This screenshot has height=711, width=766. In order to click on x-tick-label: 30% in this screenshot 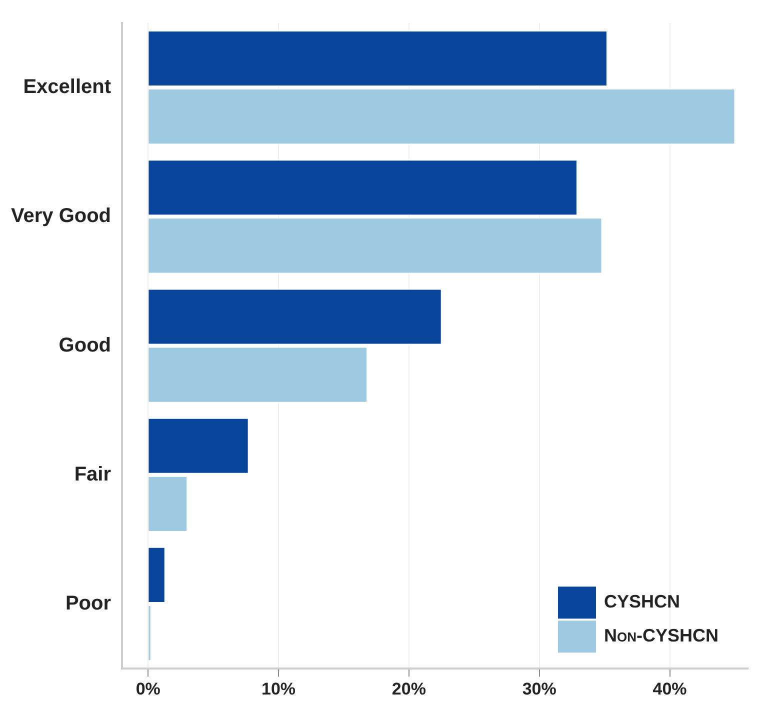, I will do `click(539, 688)`.